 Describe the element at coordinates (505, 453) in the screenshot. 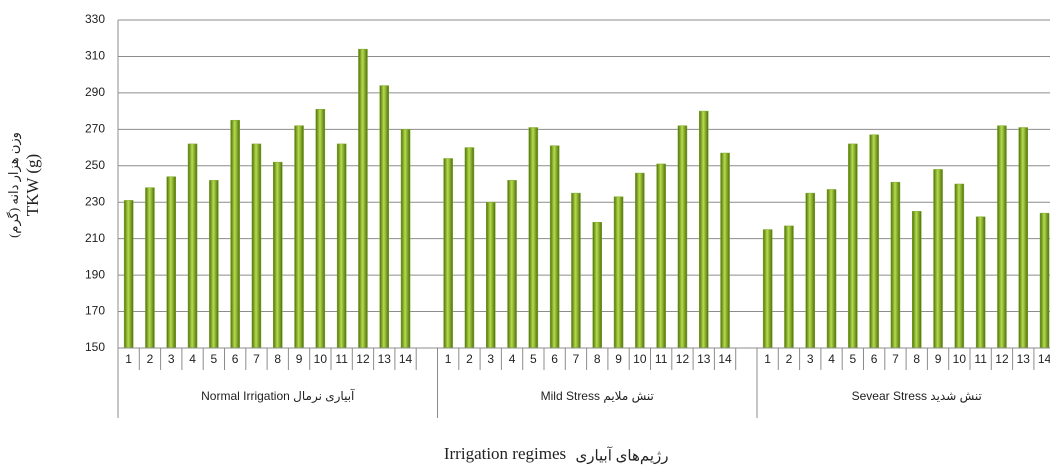

I see `x-axis-title: Irrigation regimes` at that location.